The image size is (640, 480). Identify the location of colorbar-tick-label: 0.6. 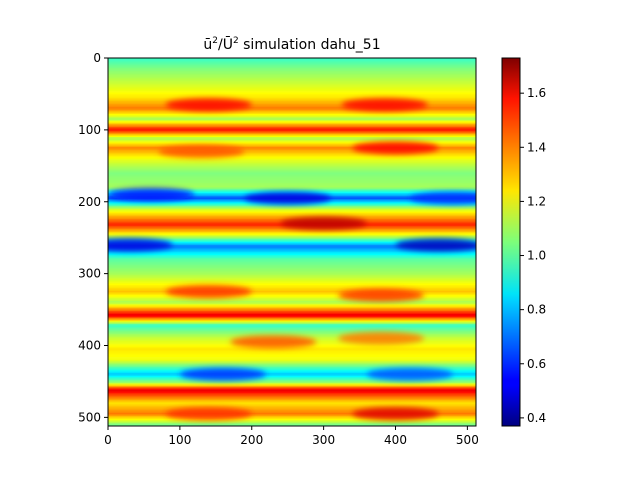
(536, 364).